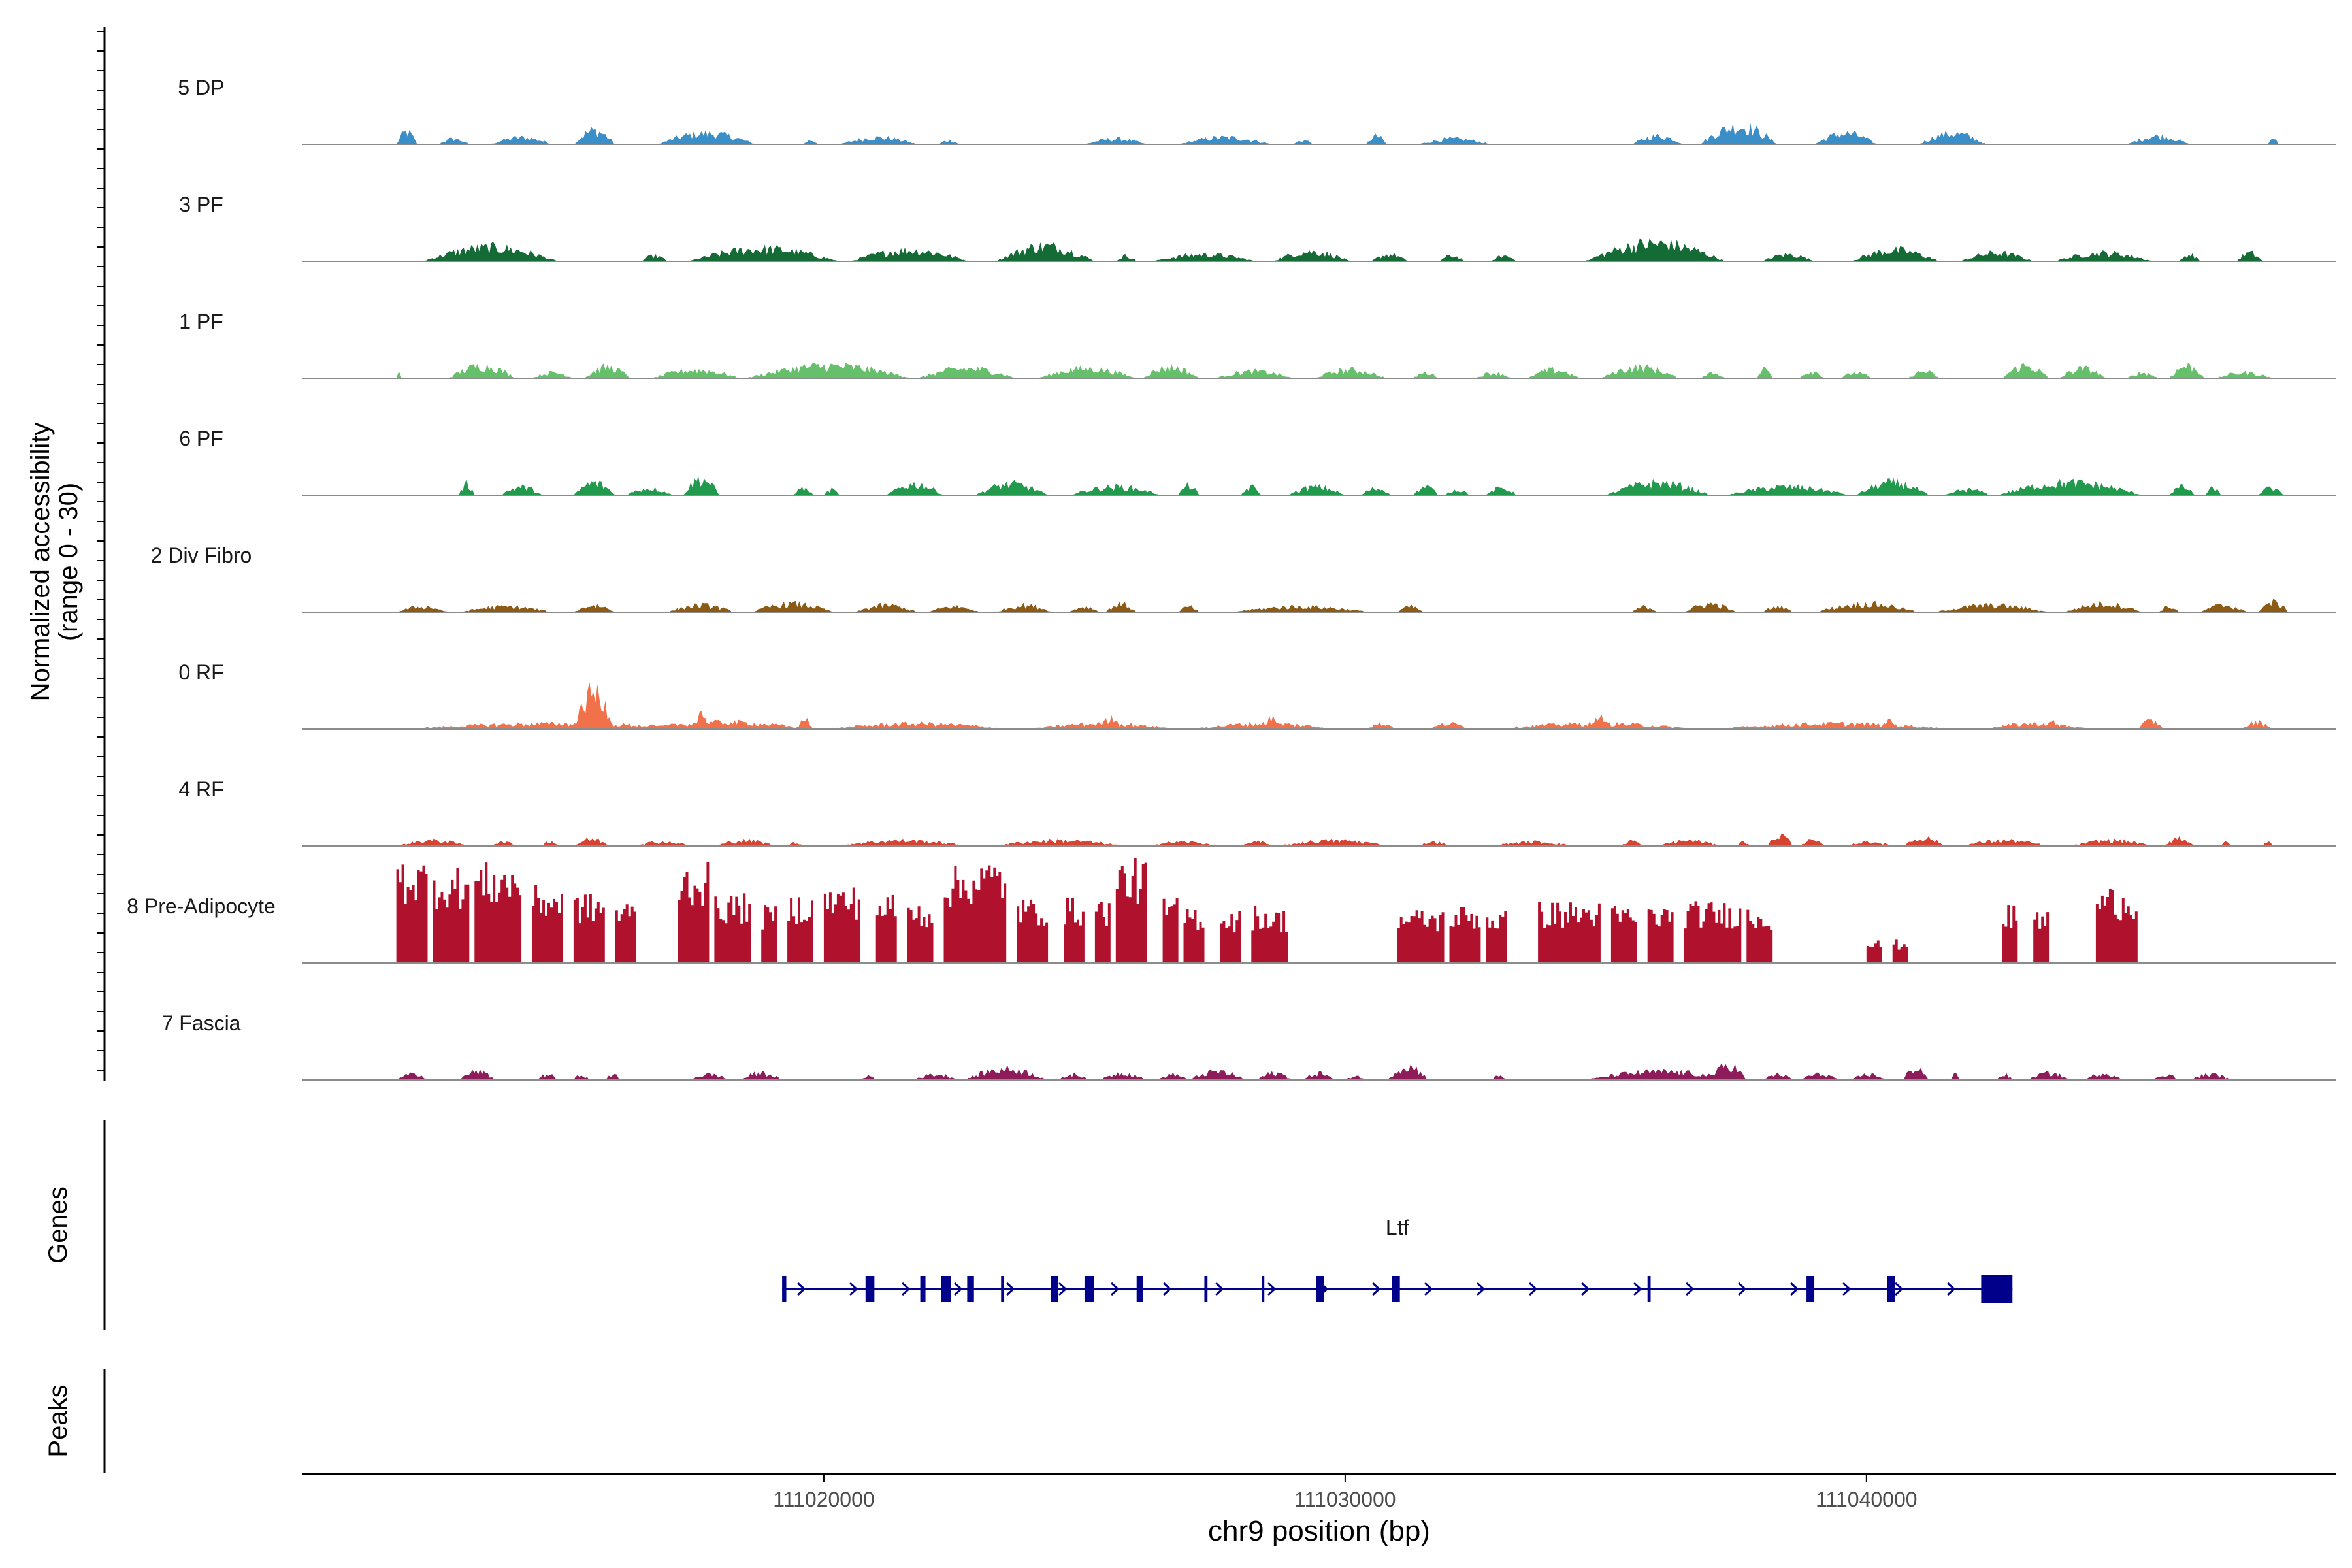 The image size is (2352, 1568). What do you see at coordinates (40, 562) in the screenshot?
I see `y-axis-title: Normalized accessibility` at bounding box center [40, 562].